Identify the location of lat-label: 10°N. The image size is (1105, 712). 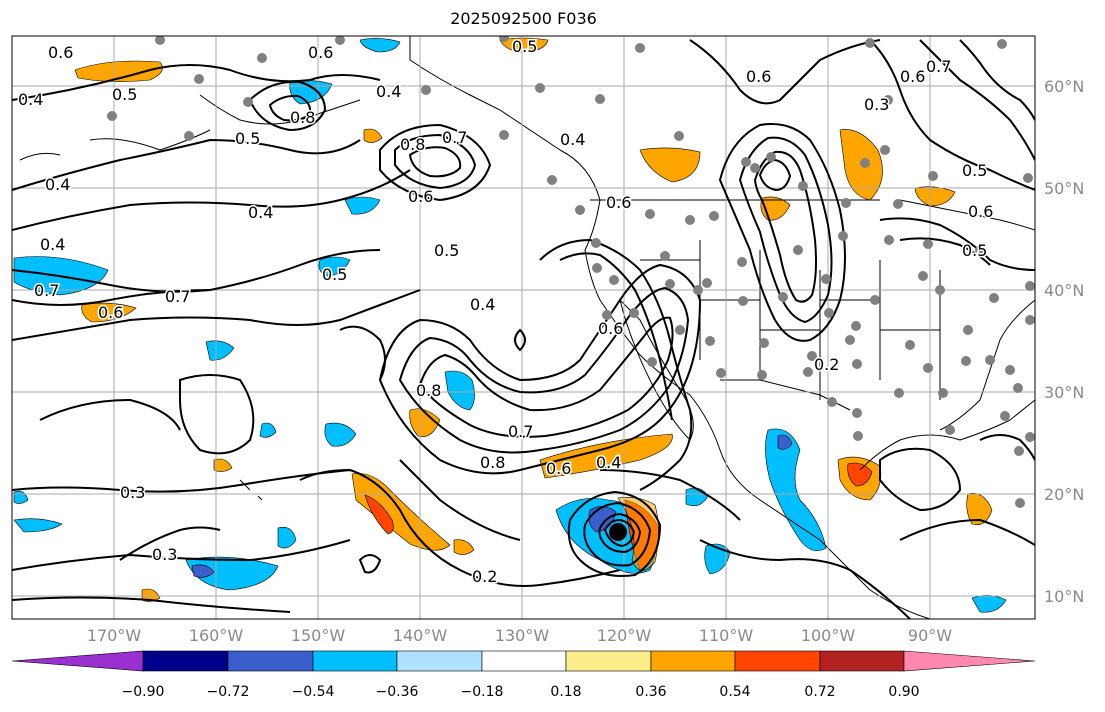
(1064, 596).